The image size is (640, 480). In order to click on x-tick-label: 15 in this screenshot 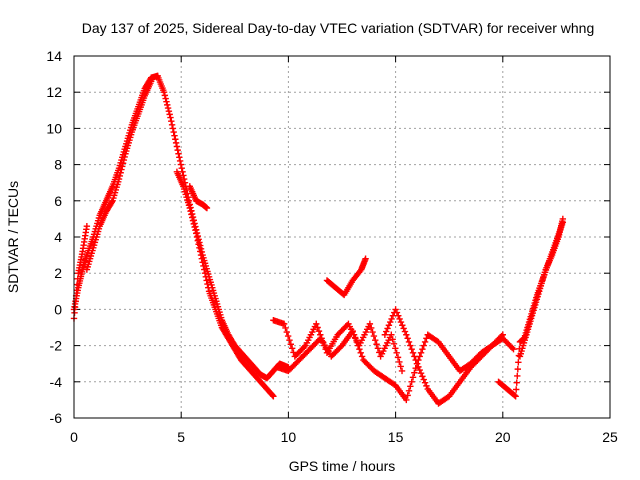, I will do `click(396, 437)`.